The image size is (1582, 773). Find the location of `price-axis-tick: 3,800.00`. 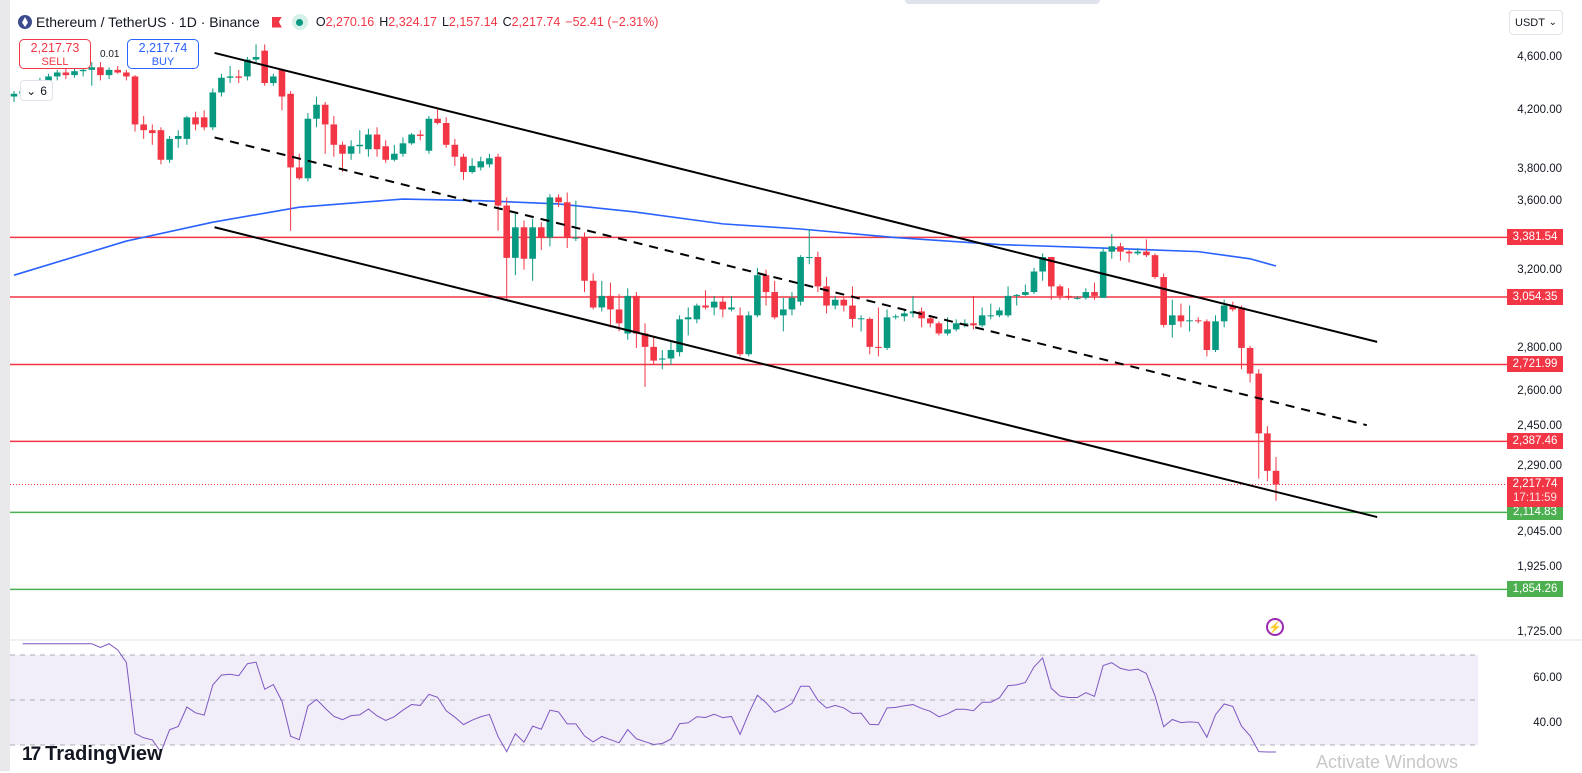

price-axis-tick: 3,800.00 is located at coordinates (1539, 168).